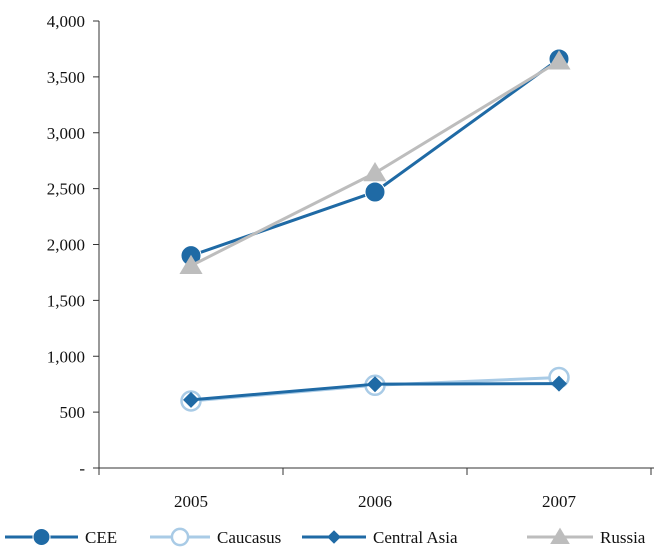  I want to click on legend-item-russia: Russia, so click(586, 537).